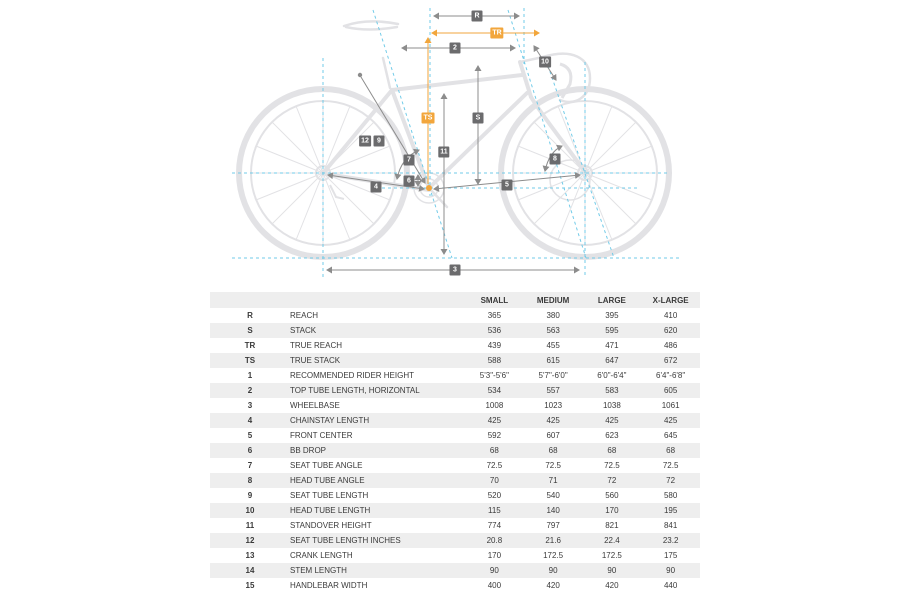 The image size is (910, 600). I want to click on row-value: 536, so click(494, 330).